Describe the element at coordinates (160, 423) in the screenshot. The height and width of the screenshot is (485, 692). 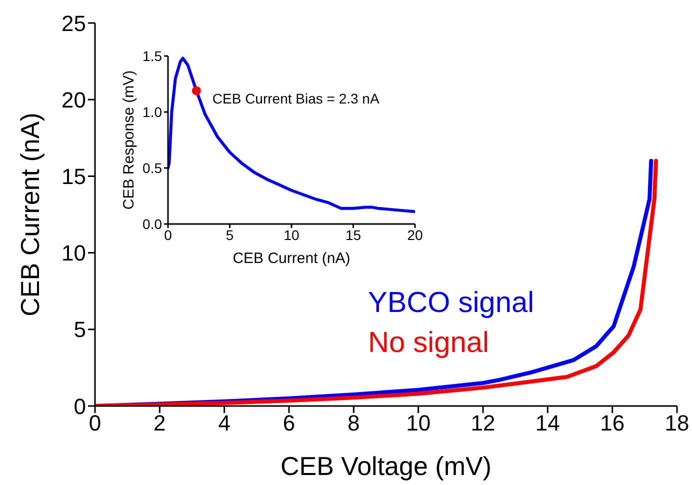
I see `x-tick-label: 2` at that location.